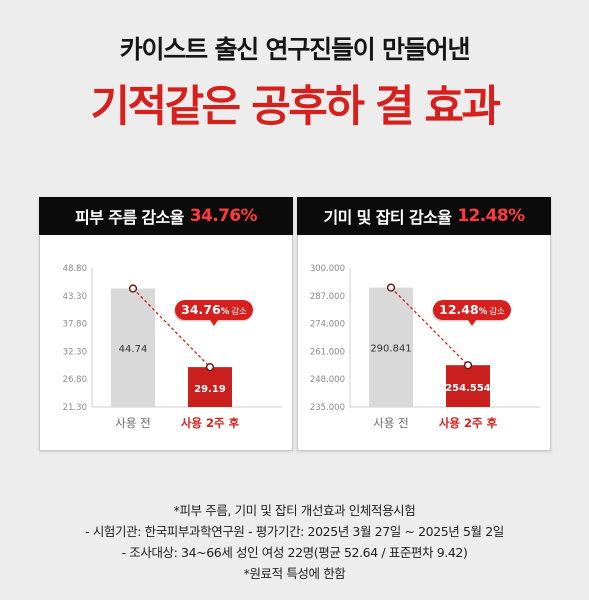 This screenshot has height=600, width=589. What do you see at coordinates (294, 510) in the screenshot?
I see `footnote-line: *피부 주름, 기미 및 잡티 개선효과 인체적용시험` at bounding box center [294, 510].